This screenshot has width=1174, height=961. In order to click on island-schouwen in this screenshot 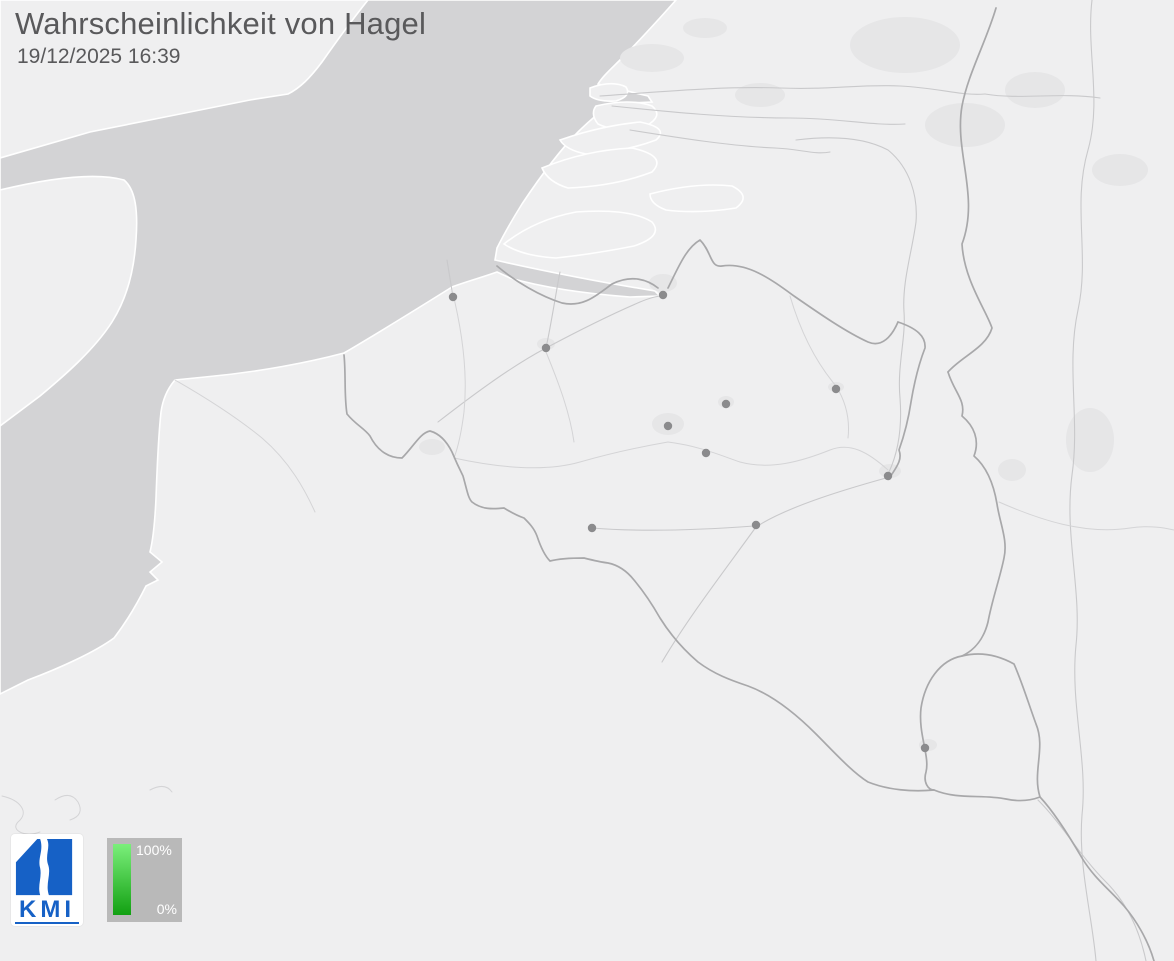, I will do `click(599, 168)`.